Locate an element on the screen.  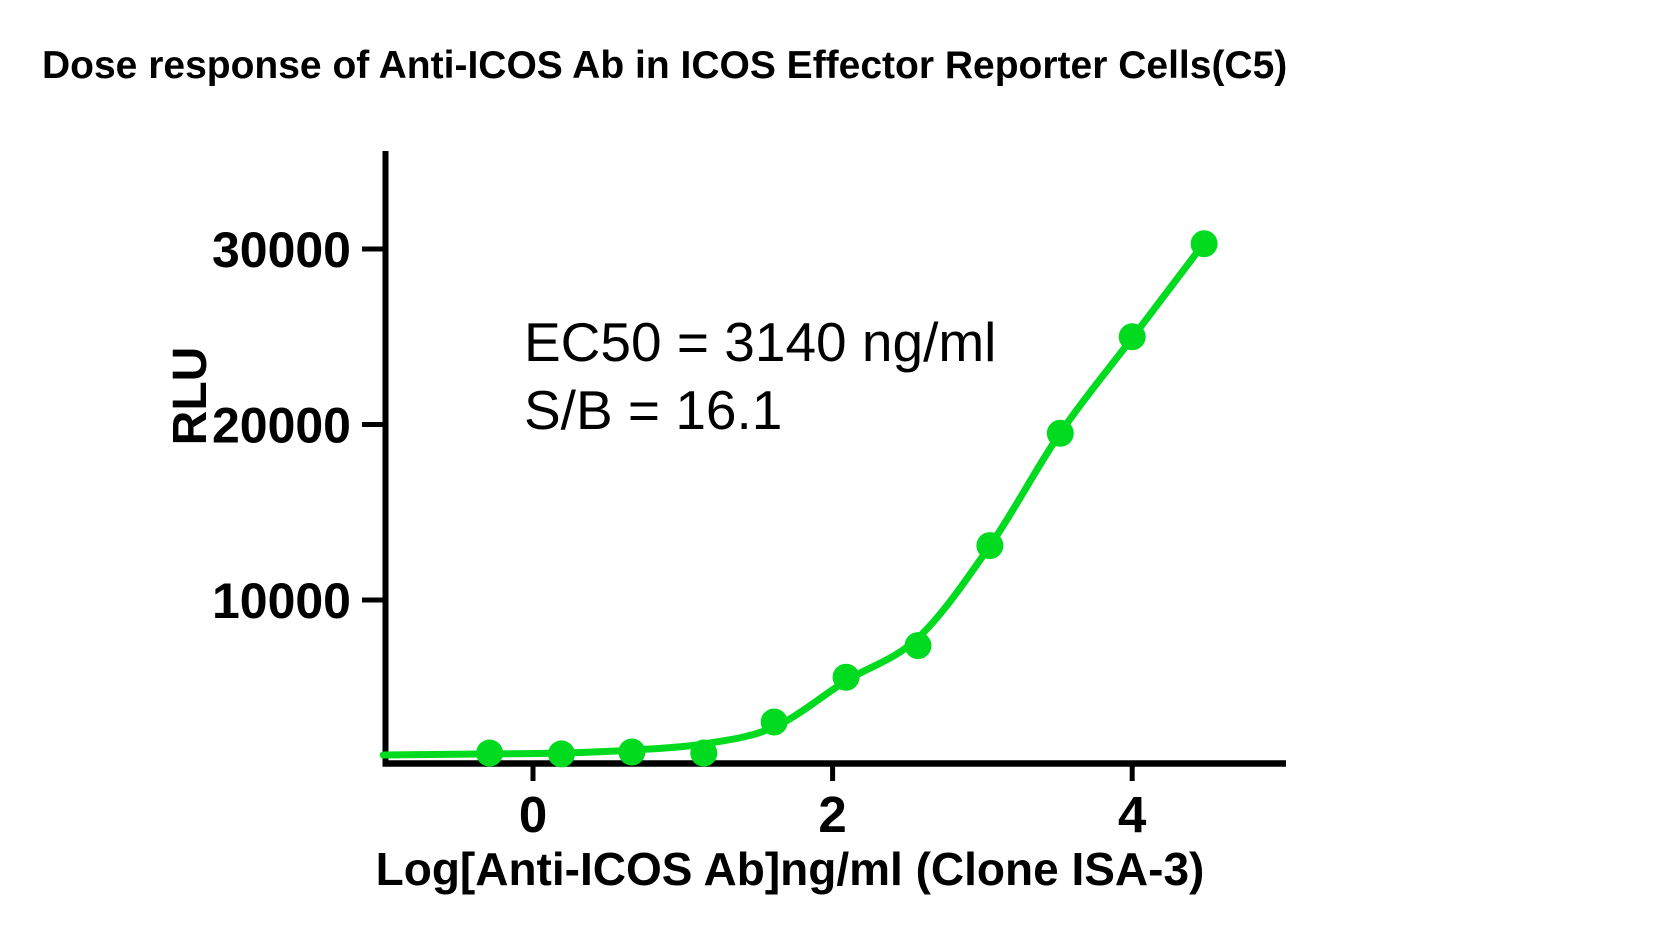
fit-annotation: EC50 = 3140 ng/ml S/B = 16.1 is located at coordinates (760, 376).